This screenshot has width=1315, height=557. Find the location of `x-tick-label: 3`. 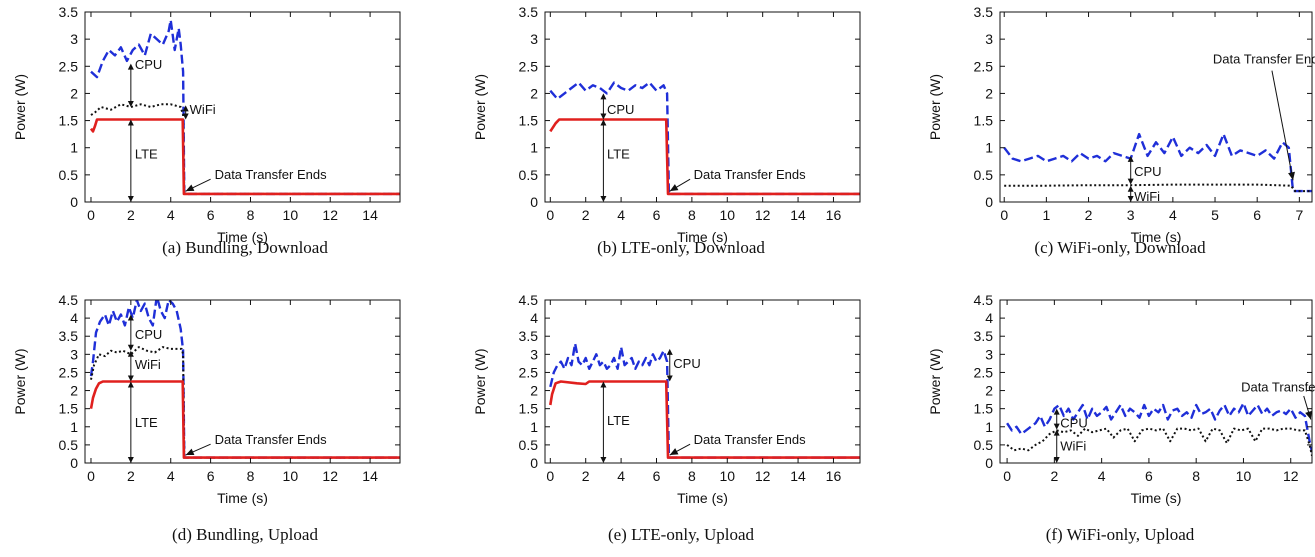

x-tick-label: 3 is located at coordinates (1131, 215).